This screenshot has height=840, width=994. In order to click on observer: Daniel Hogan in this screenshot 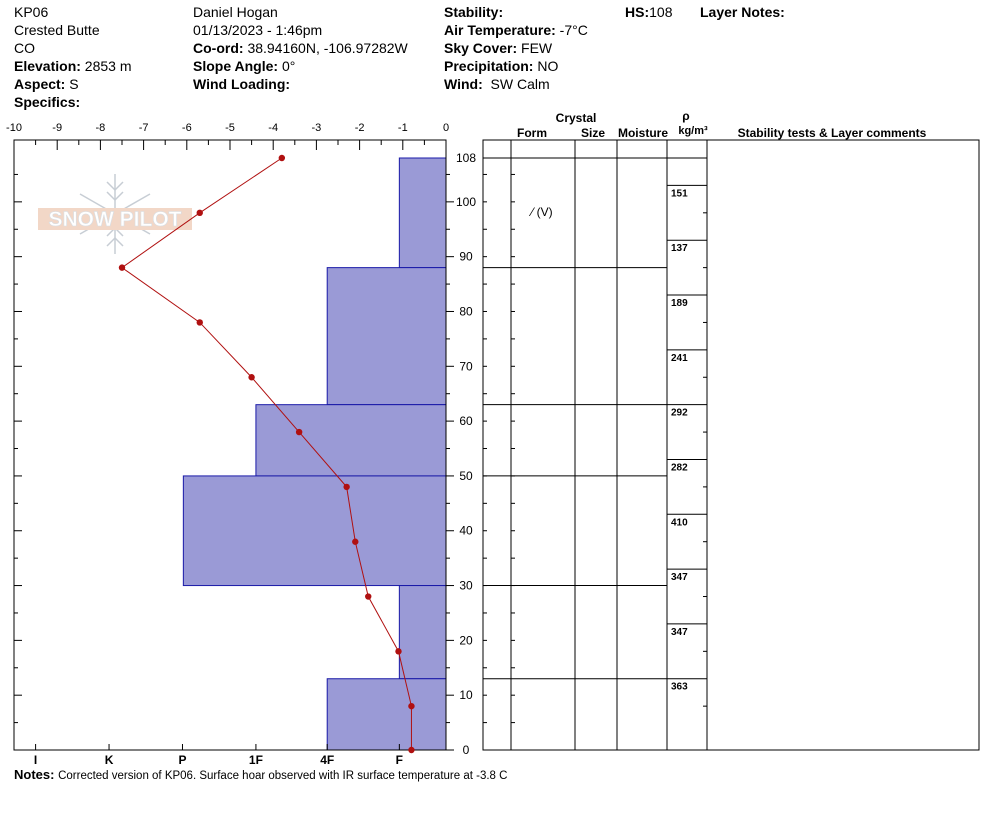, I will do `click(235, 12)`.